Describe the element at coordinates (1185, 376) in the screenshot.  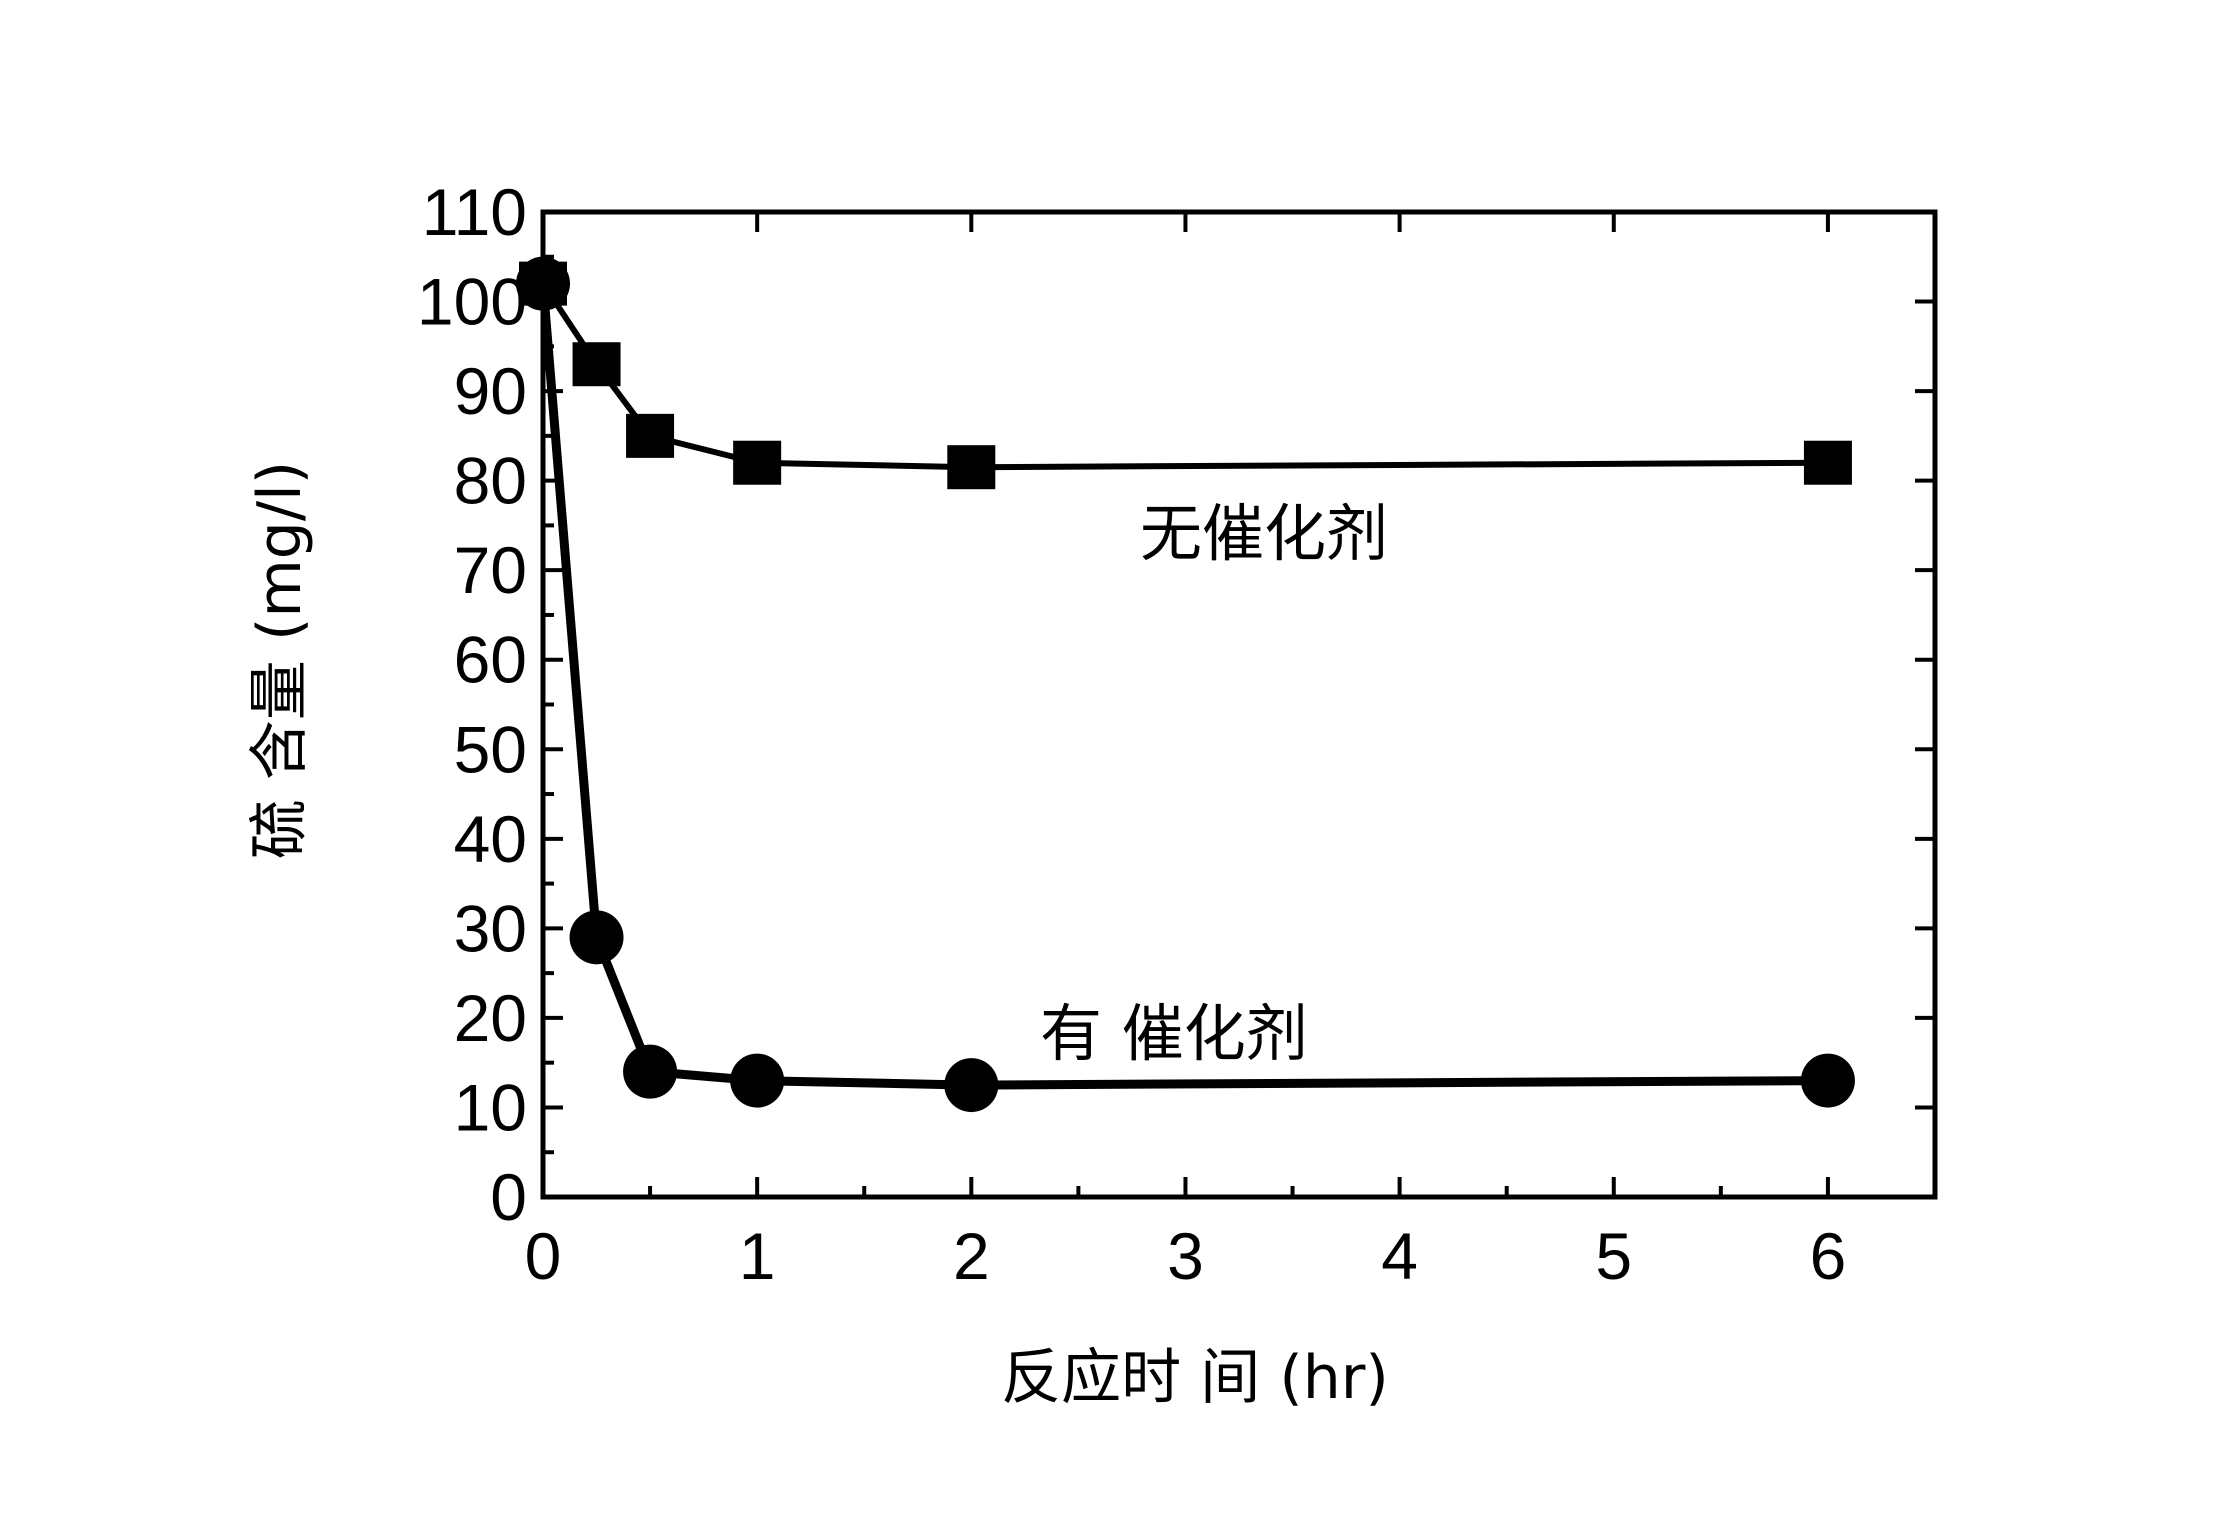
I see `series-line-no-catalyst` at that location.